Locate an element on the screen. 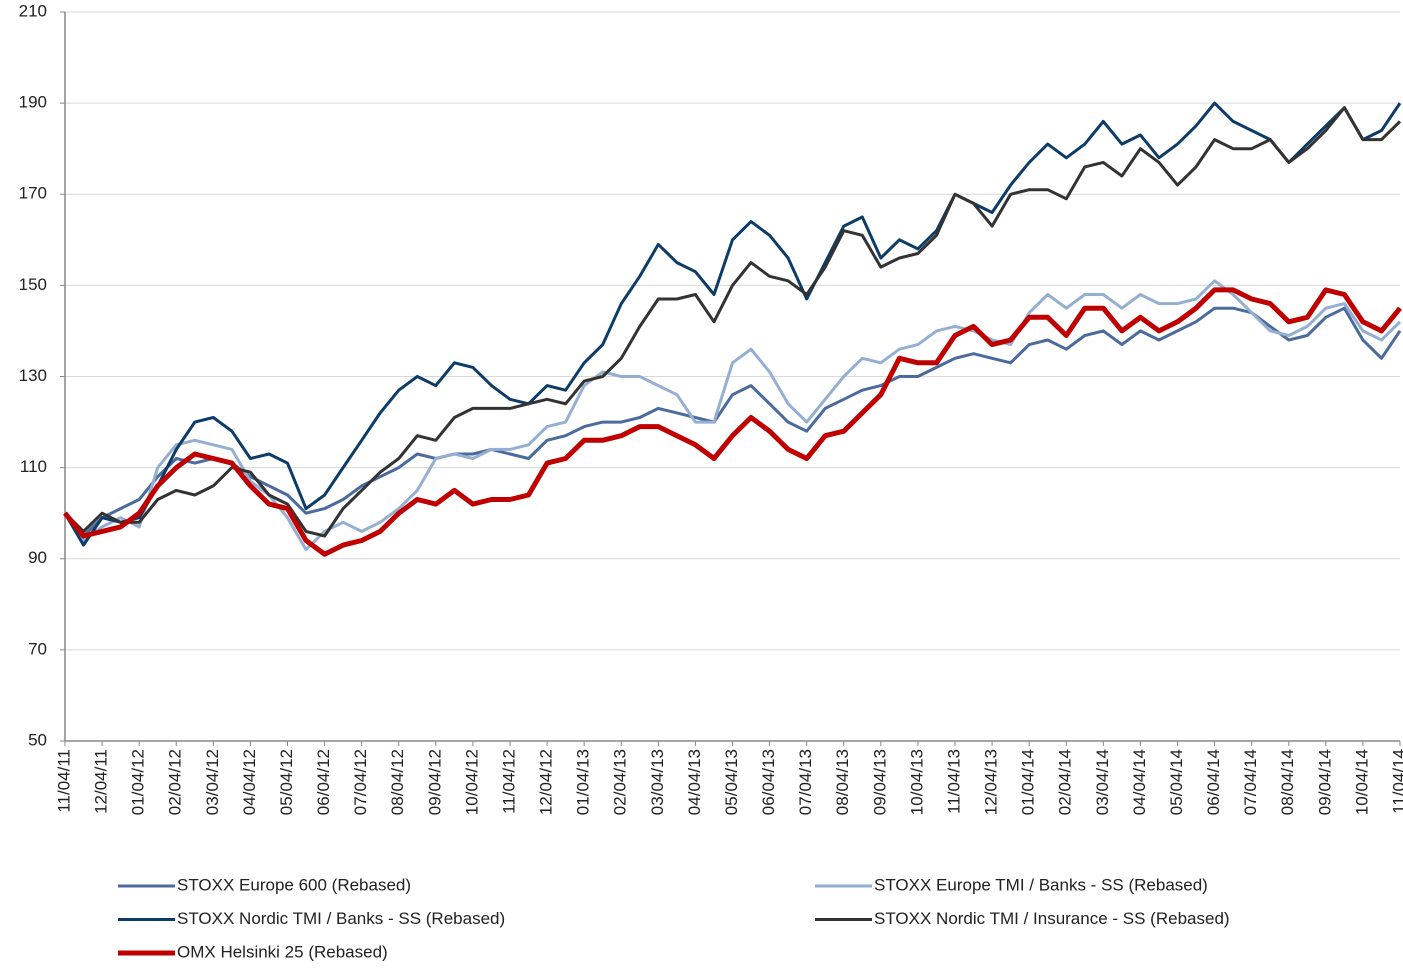  x-tick-label: 12/04/11 is located at coordinates (101, 781).